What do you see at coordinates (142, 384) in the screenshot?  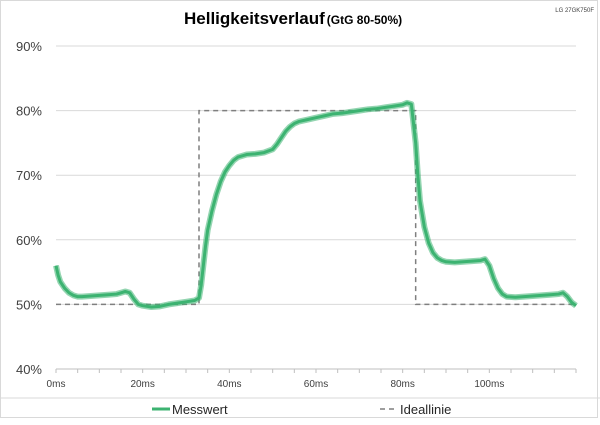 I see `x-tick-label: 20ms` at bounding box center [142, 384].